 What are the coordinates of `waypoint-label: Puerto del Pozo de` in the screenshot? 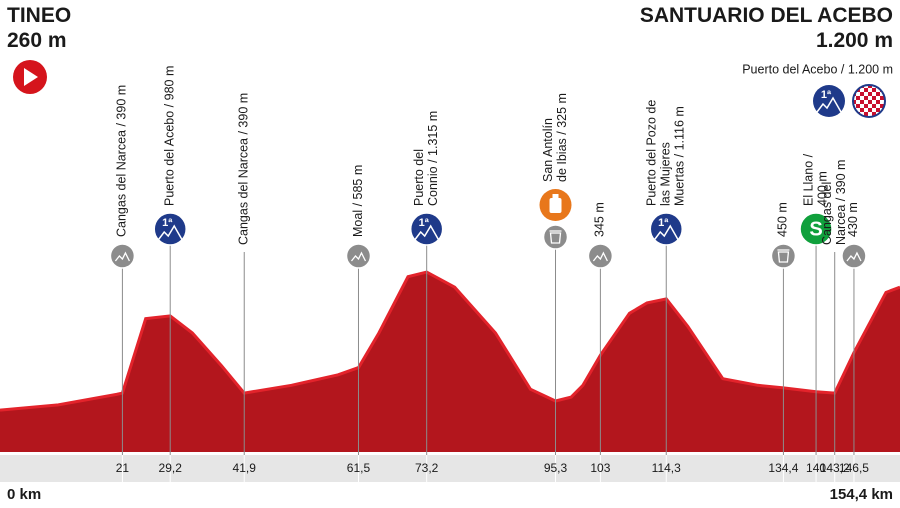 It's located at (652, 153).